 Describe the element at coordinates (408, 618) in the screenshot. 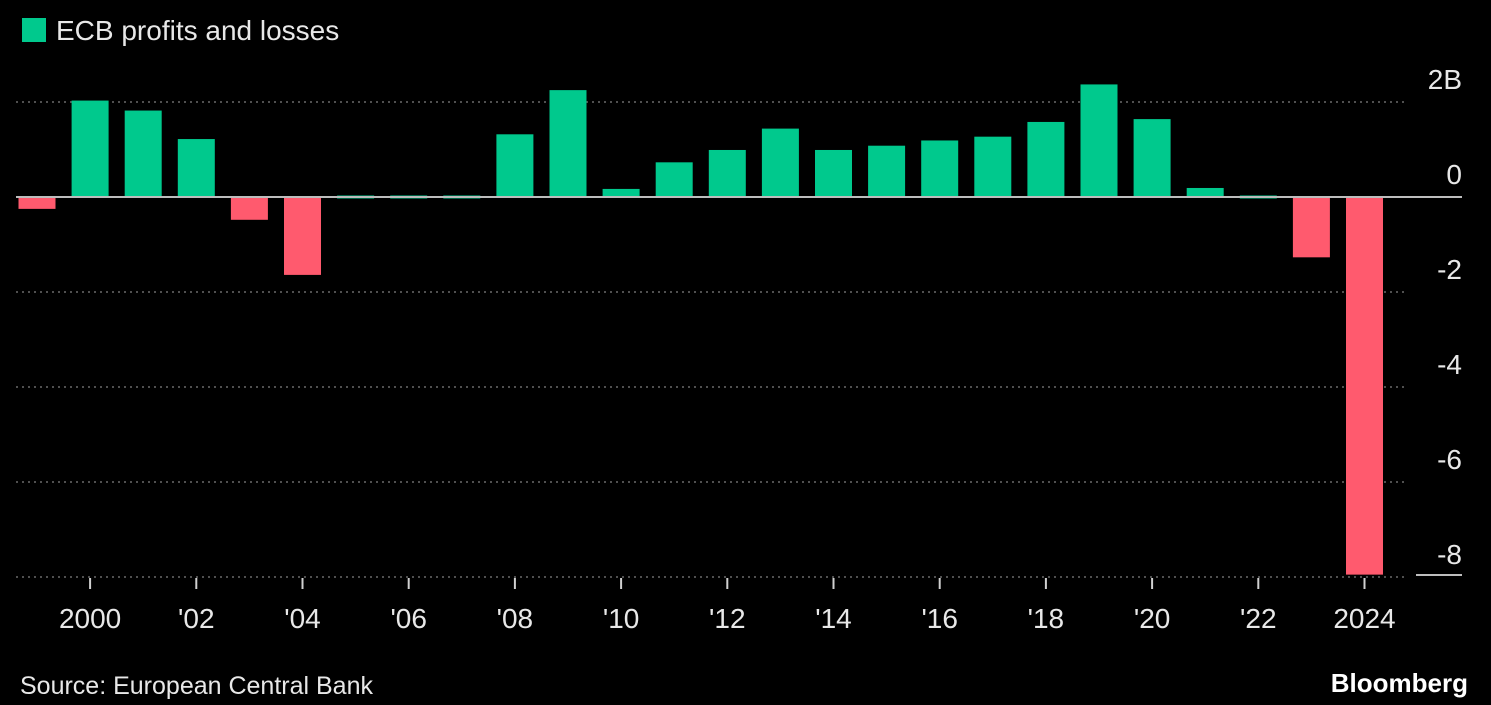

I see `x-tick-label-3: '06` at that location.